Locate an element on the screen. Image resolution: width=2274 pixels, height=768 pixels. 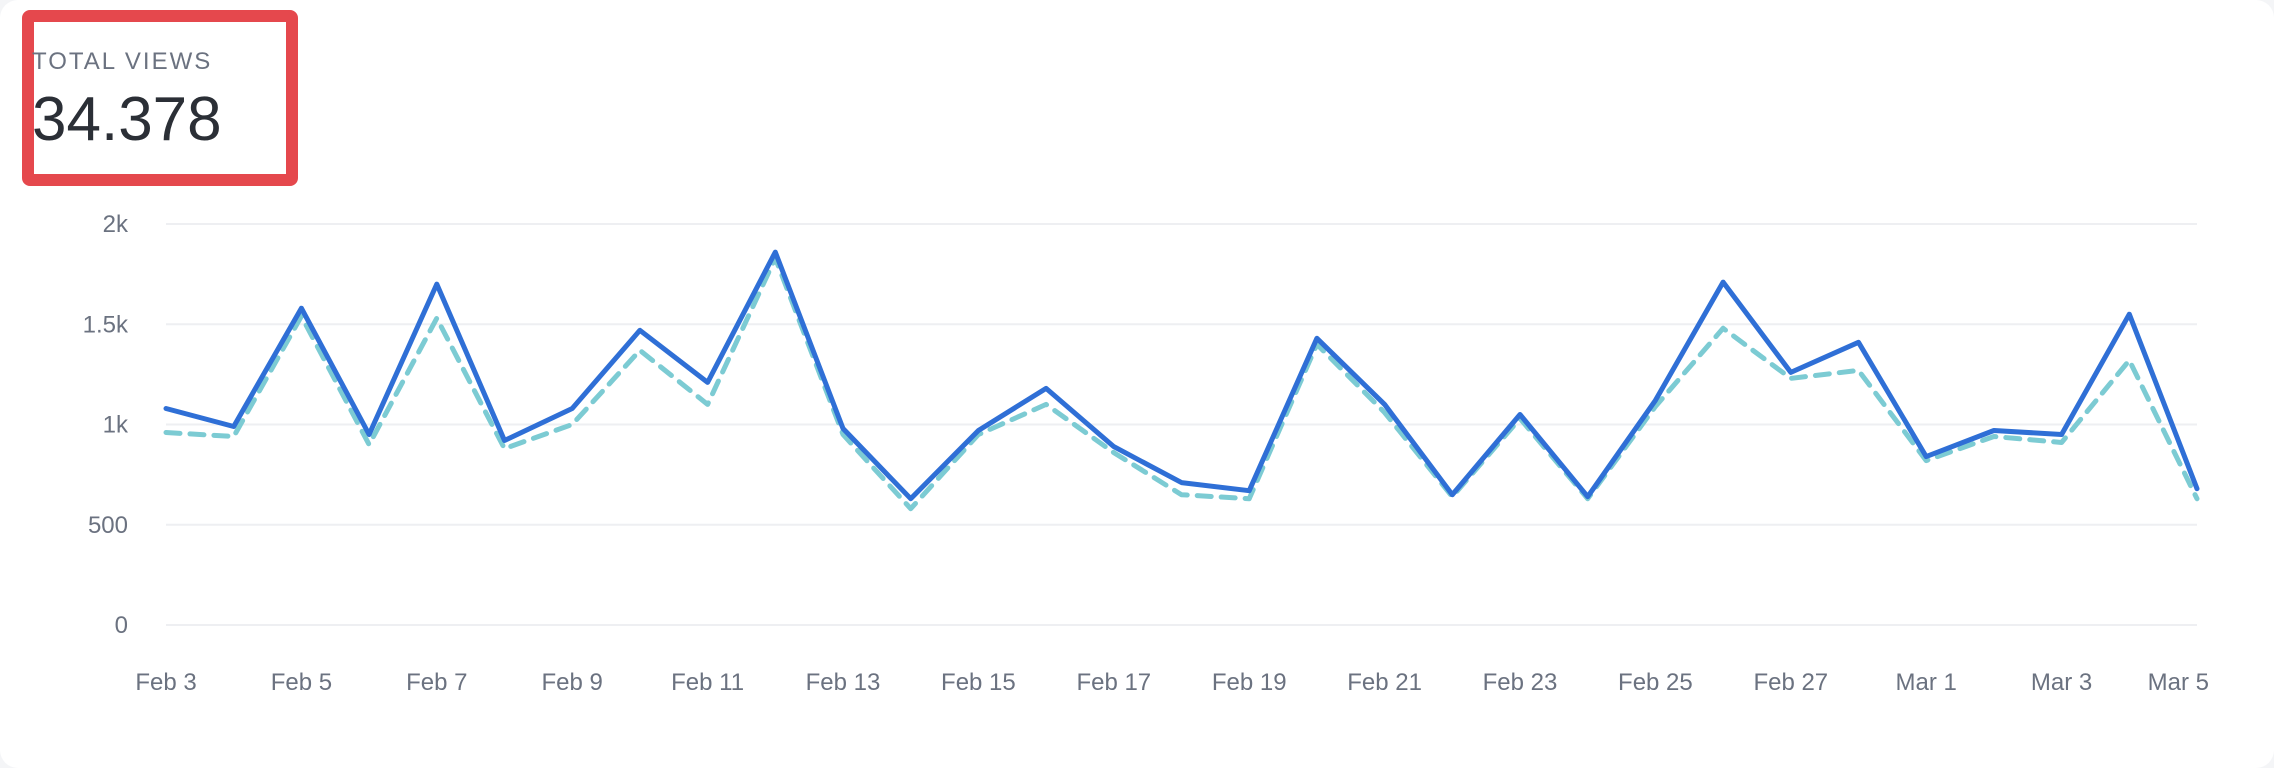
x-tick-label: Mar 5 is located at coordinates (2178, 682).